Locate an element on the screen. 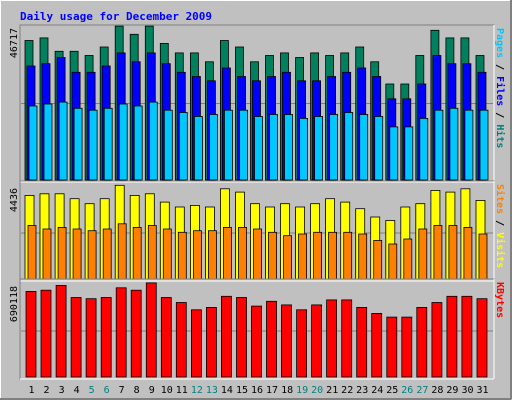 This screenshot has height=400, width=512. panel-legend-kbytes: KBytes is located at coordinates (499, 300).